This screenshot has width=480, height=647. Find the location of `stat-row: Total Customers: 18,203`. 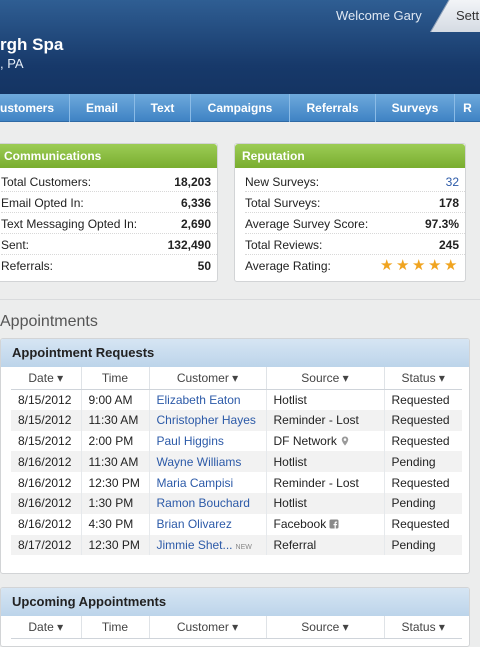

stat-row: Total Customers: 18,203 is located at coordinates (109, 181).